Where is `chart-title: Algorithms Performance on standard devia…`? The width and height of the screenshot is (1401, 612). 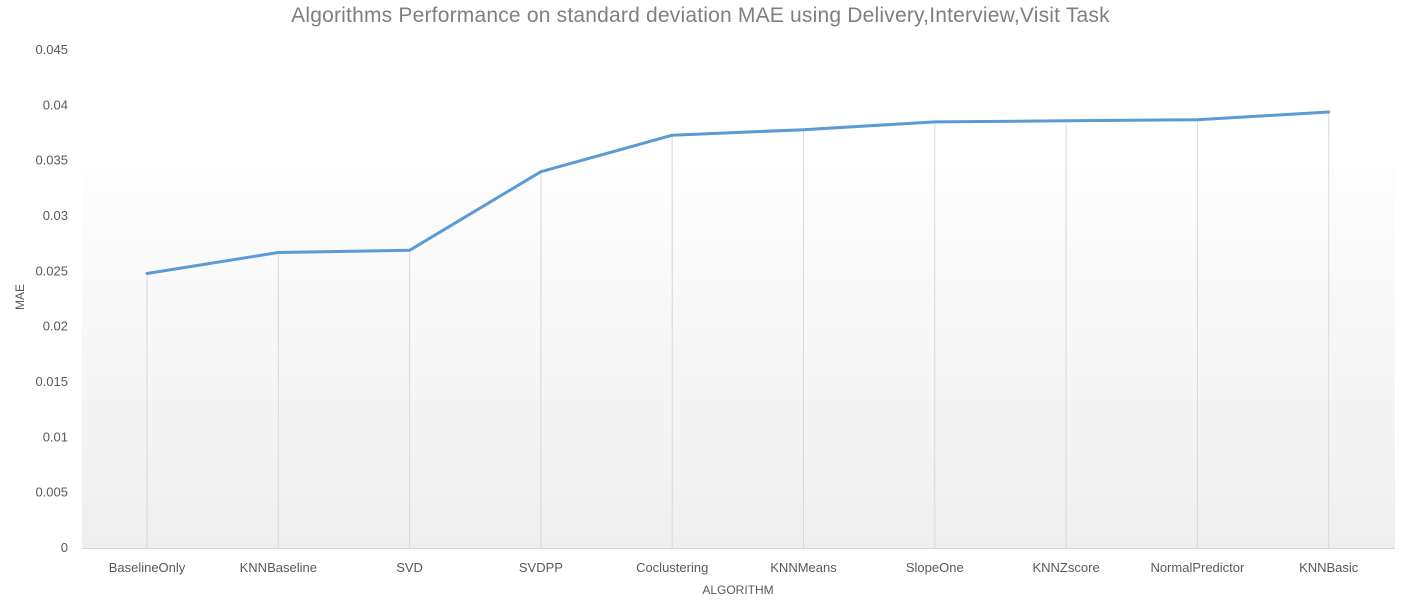
chart-title: Algorithms Performance on standard devia… is located at coordinates (700, 15).